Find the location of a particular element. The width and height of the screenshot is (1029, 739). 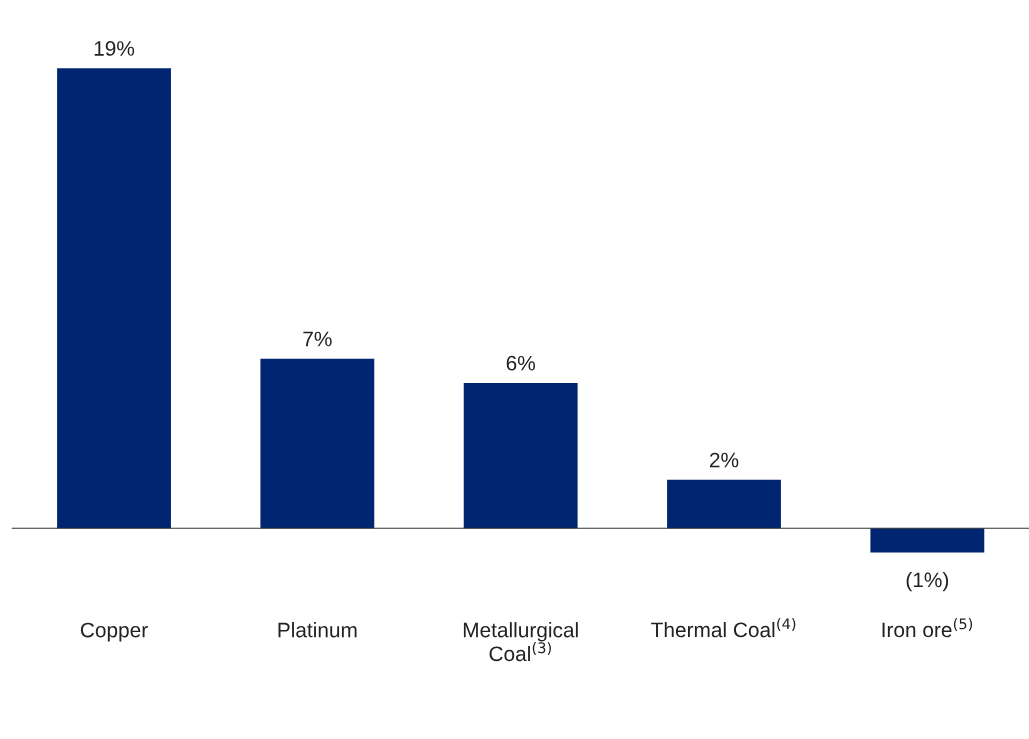

data-label: 6% is located at coordinates (520, 363).